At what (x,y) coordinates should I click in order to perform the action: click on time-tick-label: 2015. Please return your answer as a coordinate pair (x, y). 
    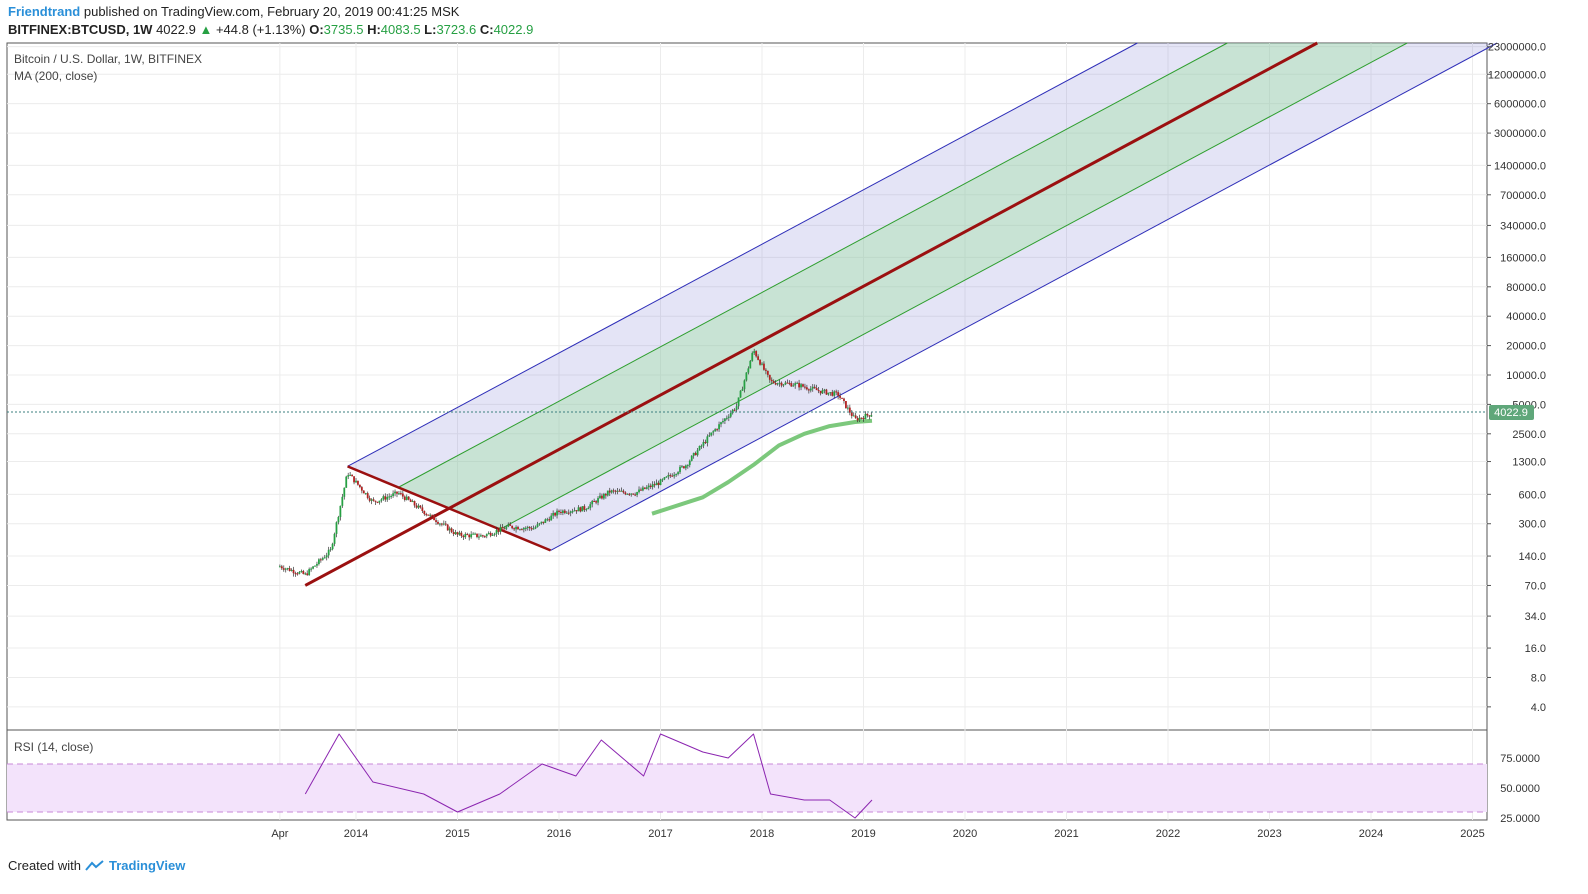
    Looking at the image, I should click on (457, 834).